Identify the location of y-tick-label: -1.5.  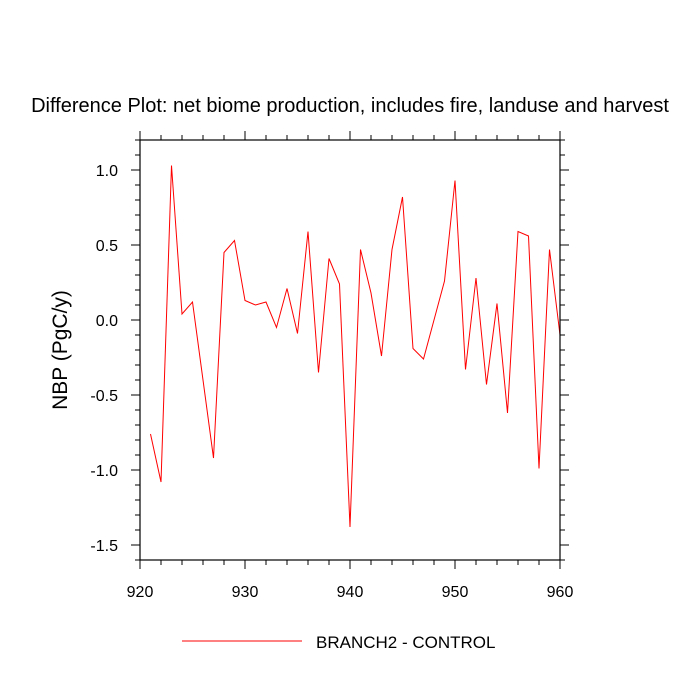
(104, 546).